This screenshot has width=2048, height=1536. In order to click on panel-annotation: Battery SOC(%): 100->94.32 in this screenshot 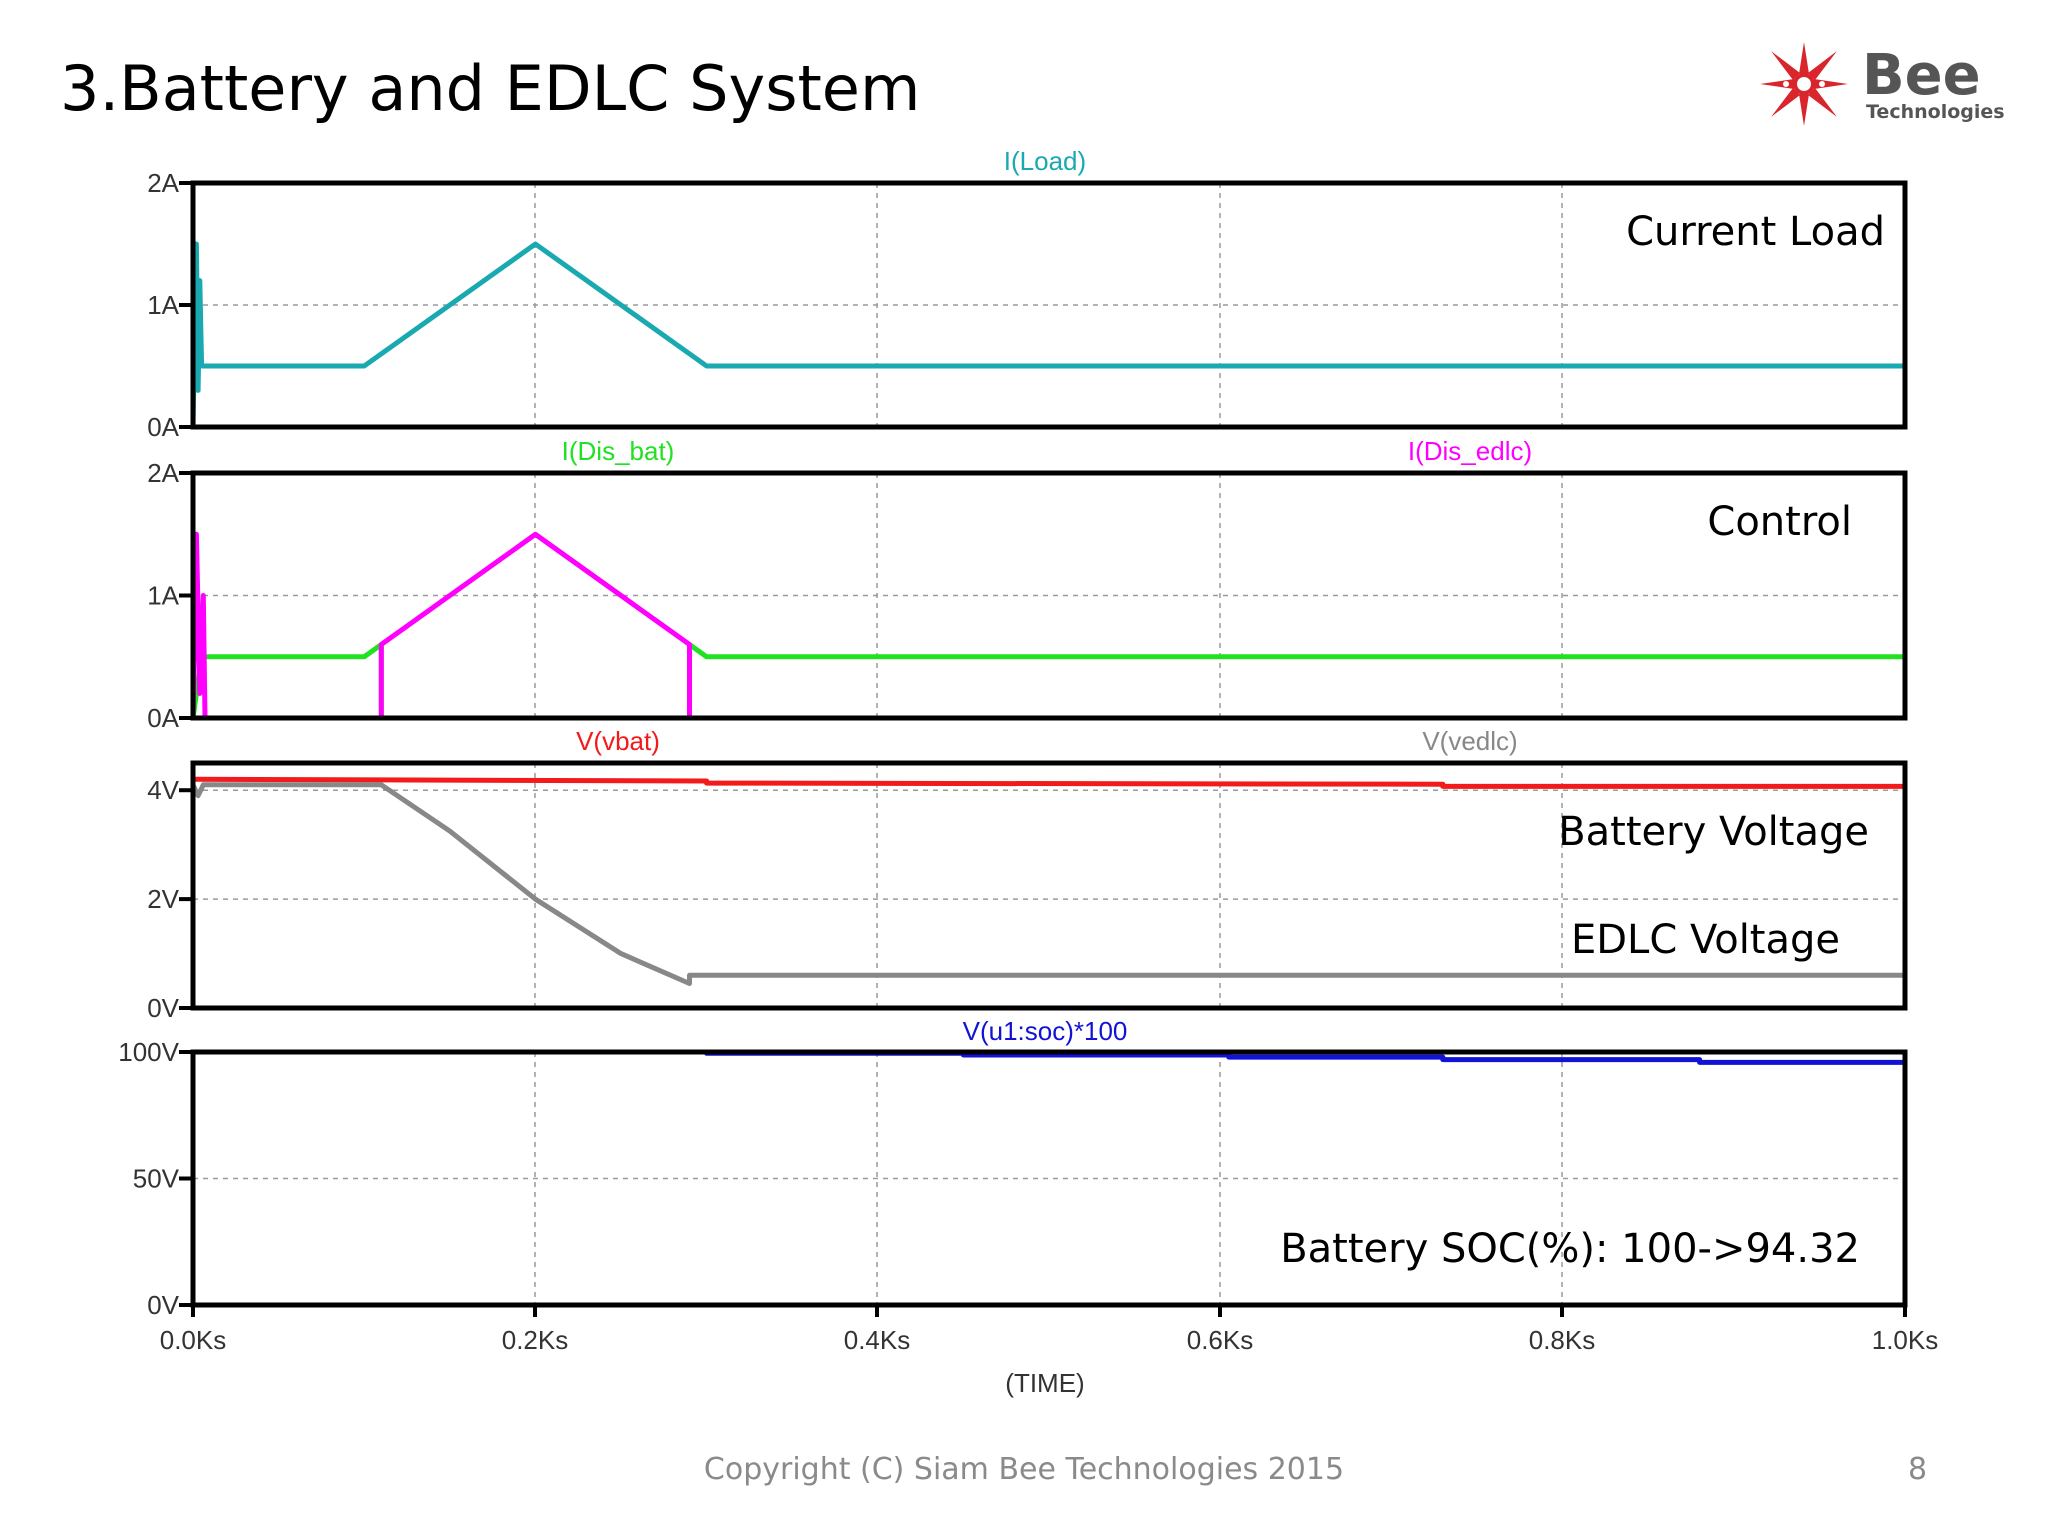, I will do `click(1570, 1249)`.